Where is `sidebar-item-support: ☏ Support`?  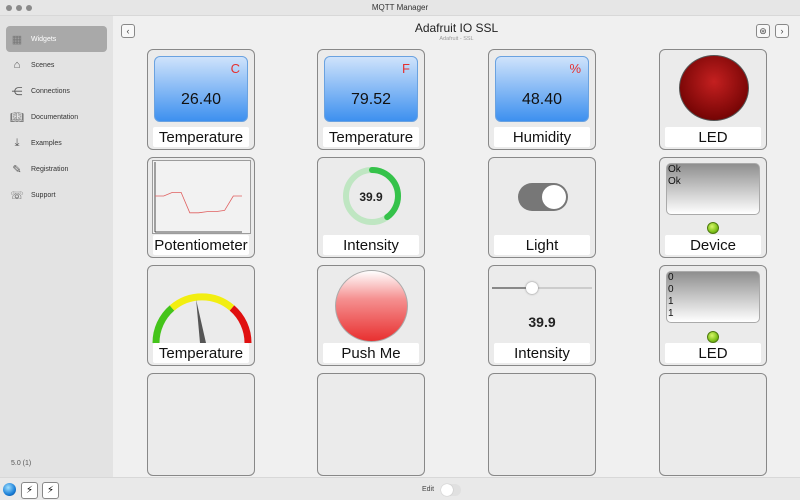 sidebar-item-support: ☏ Support is located at coordinates (56, 195).